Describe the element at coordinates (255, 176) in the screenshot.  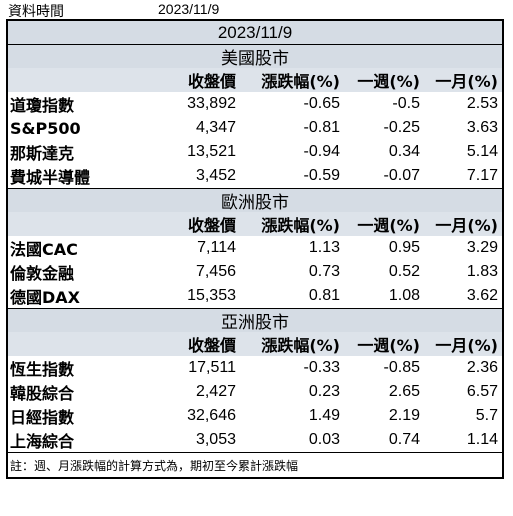
I see `table-row: 費城半導體 3,452 -0.59 -0.07 7.17` at that location.